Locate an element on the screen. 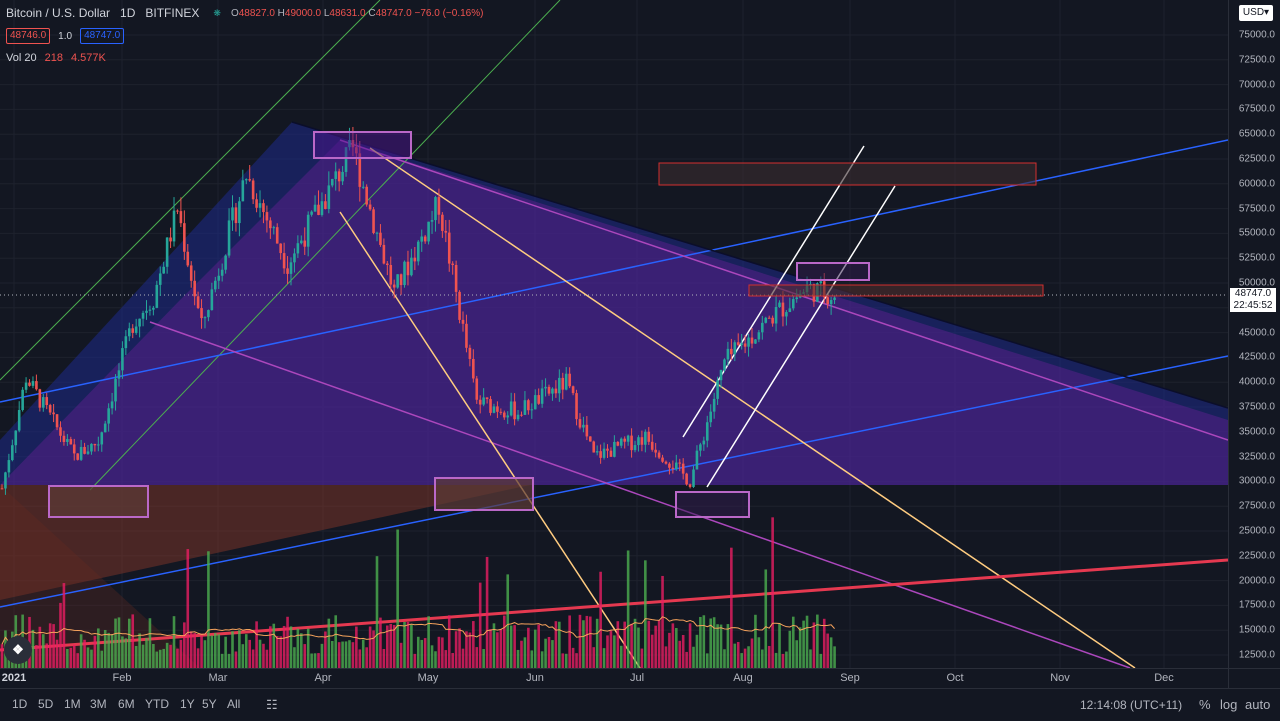 This screenshot has height=721, width=1280. volume-bars is located at coordinates (418, 592).